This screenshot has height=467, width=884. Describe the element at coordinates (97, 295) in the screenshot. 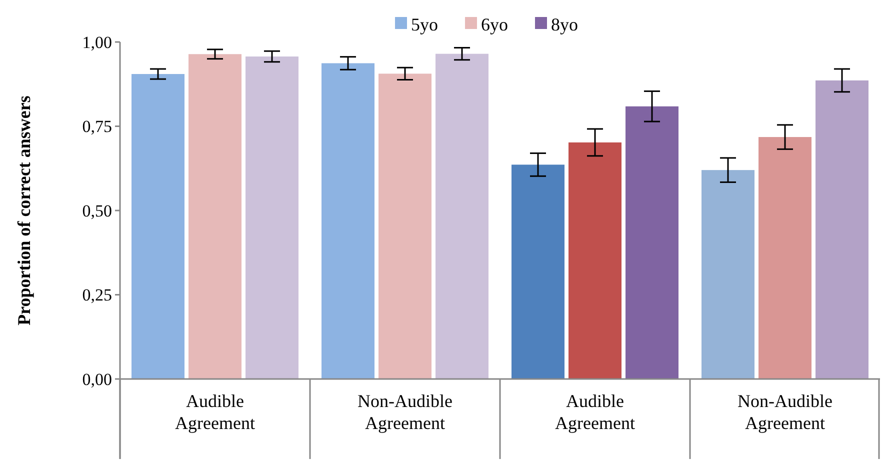

I see `y-tick-label: 0,25` at that location.